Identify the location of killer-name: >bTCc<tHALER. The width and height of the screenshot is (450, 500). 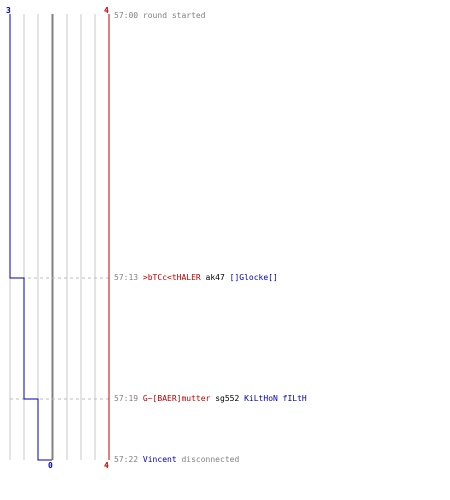
(171, 277).